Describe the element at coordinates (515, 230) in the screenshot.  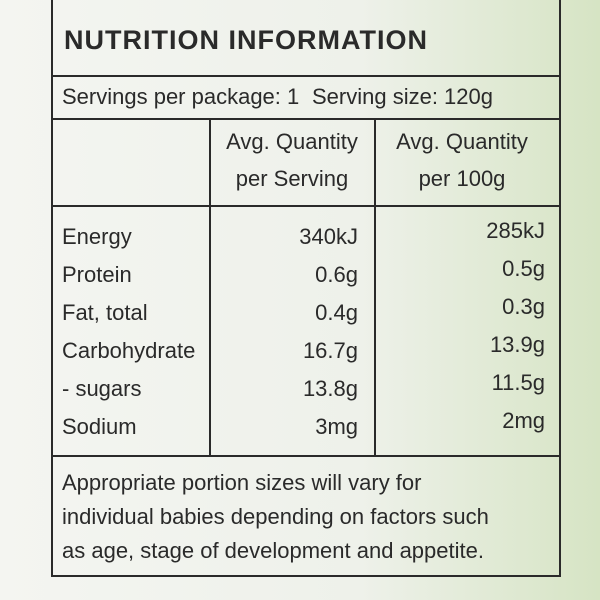
I see `cell-value: 285kJ` at that location.